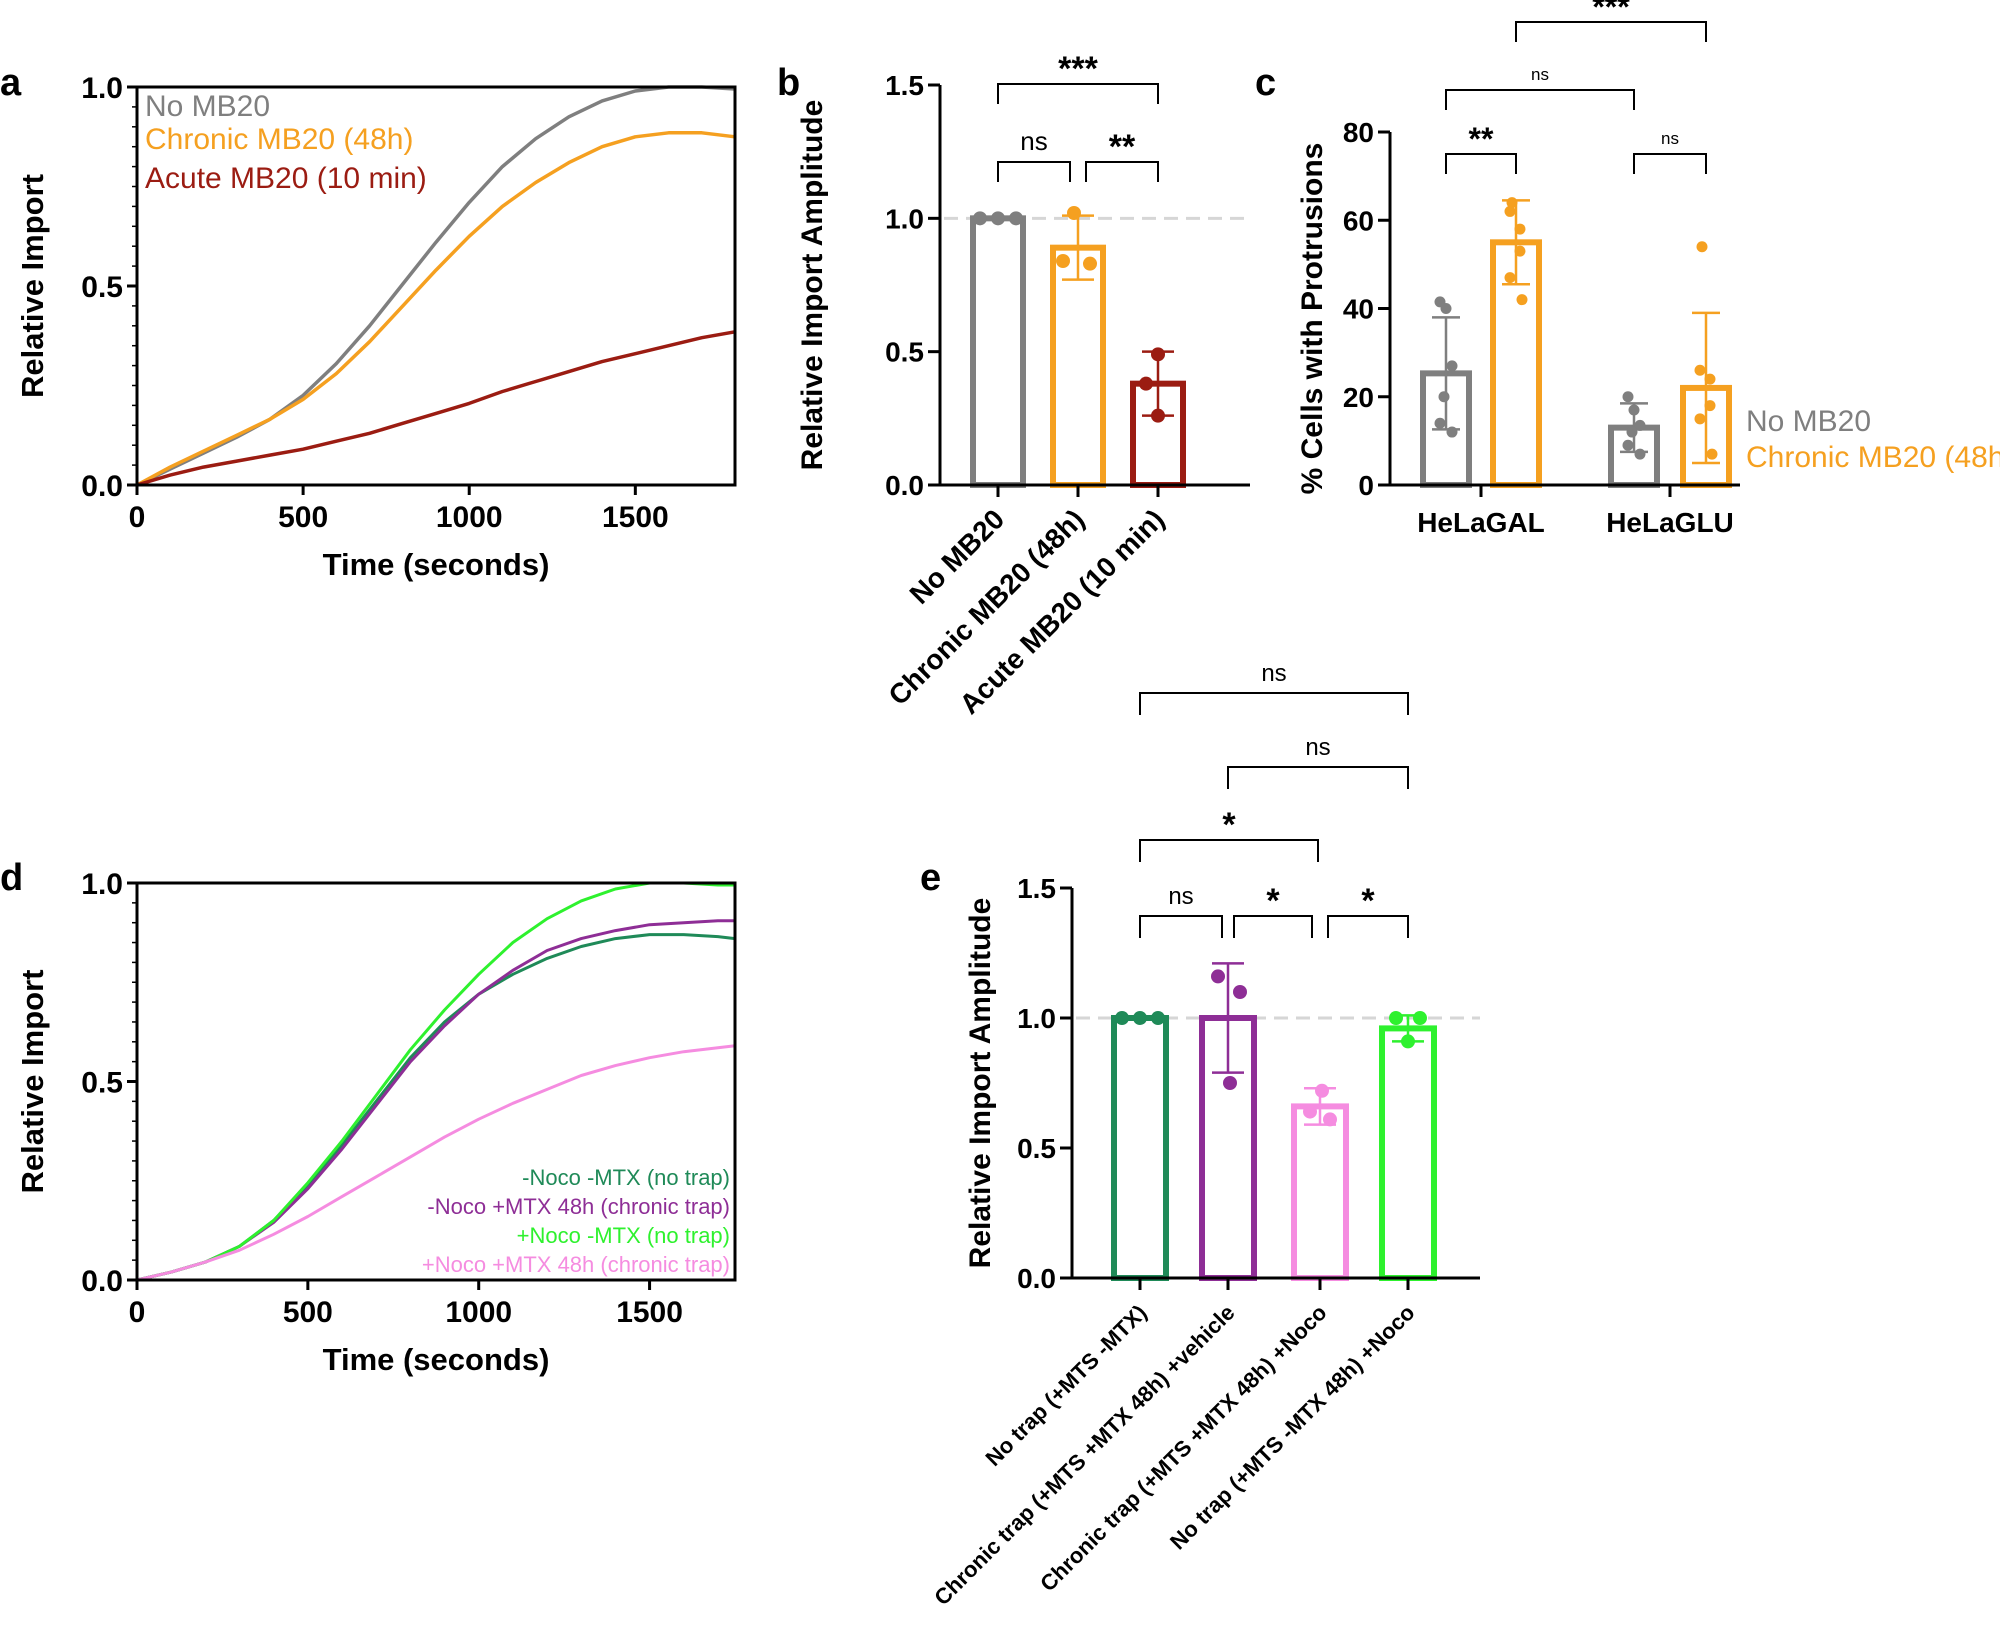 The width and height of the screenshot is (2000, 1633). Describe the element at coordinates (1229, 850) in the screenshot. I see `panel-e-sig-3-bracket` at that location.